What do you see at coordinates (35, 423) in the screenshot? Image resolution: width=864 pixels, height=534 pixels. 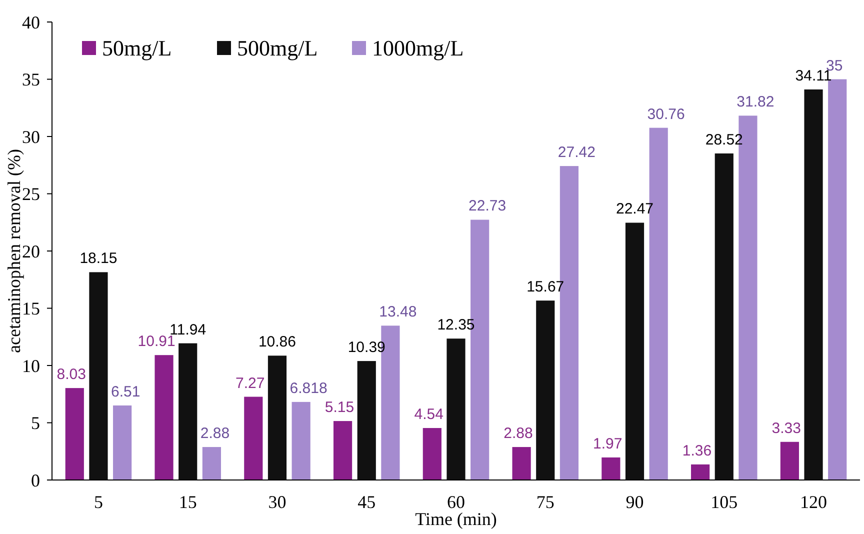 I see `y-tick-label: 5` at bounding box center [35, 423].